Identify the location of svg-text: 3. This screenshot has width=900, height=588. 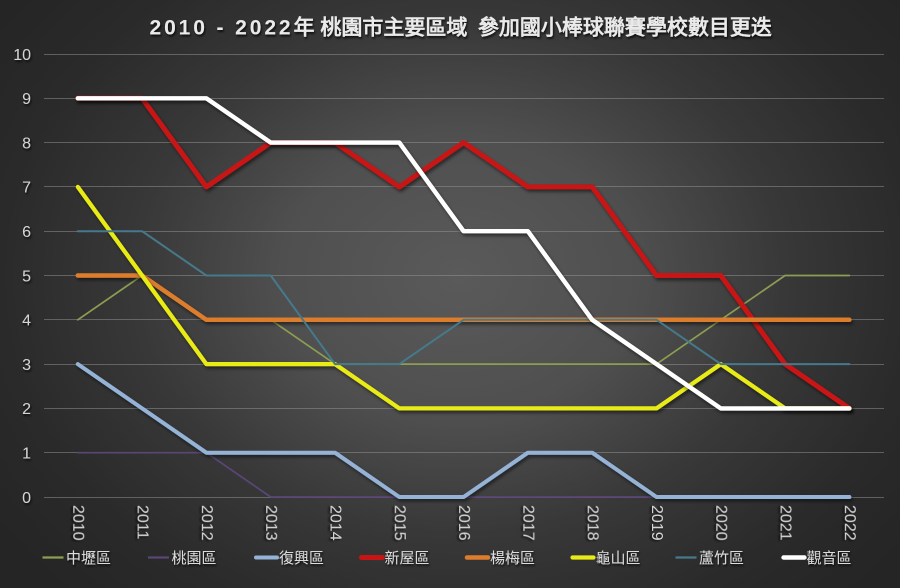
(26, 365).